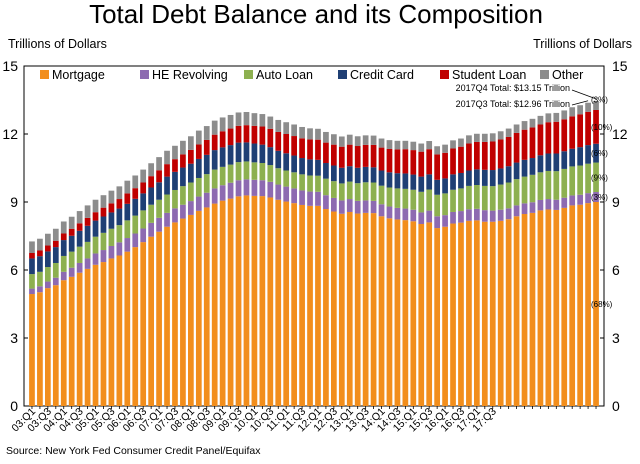  Describe the element at coordinates (190, 75) in the screenshot. I see `legend-label: HE Revolving` at that location.